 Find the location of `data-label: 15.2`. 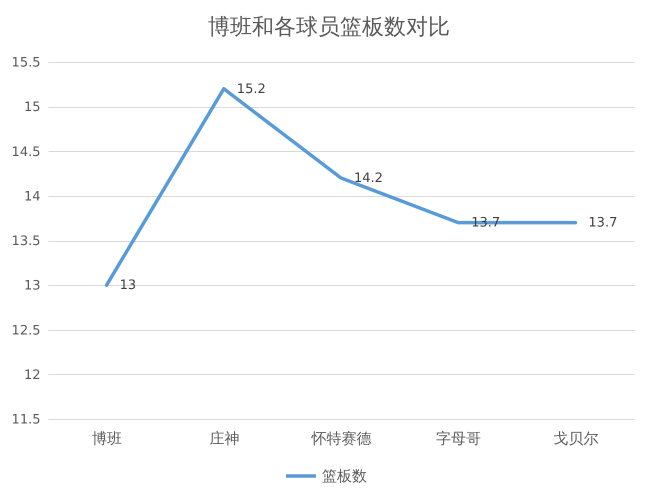

data-label: 15.2 is located at coordinates (251, 89).